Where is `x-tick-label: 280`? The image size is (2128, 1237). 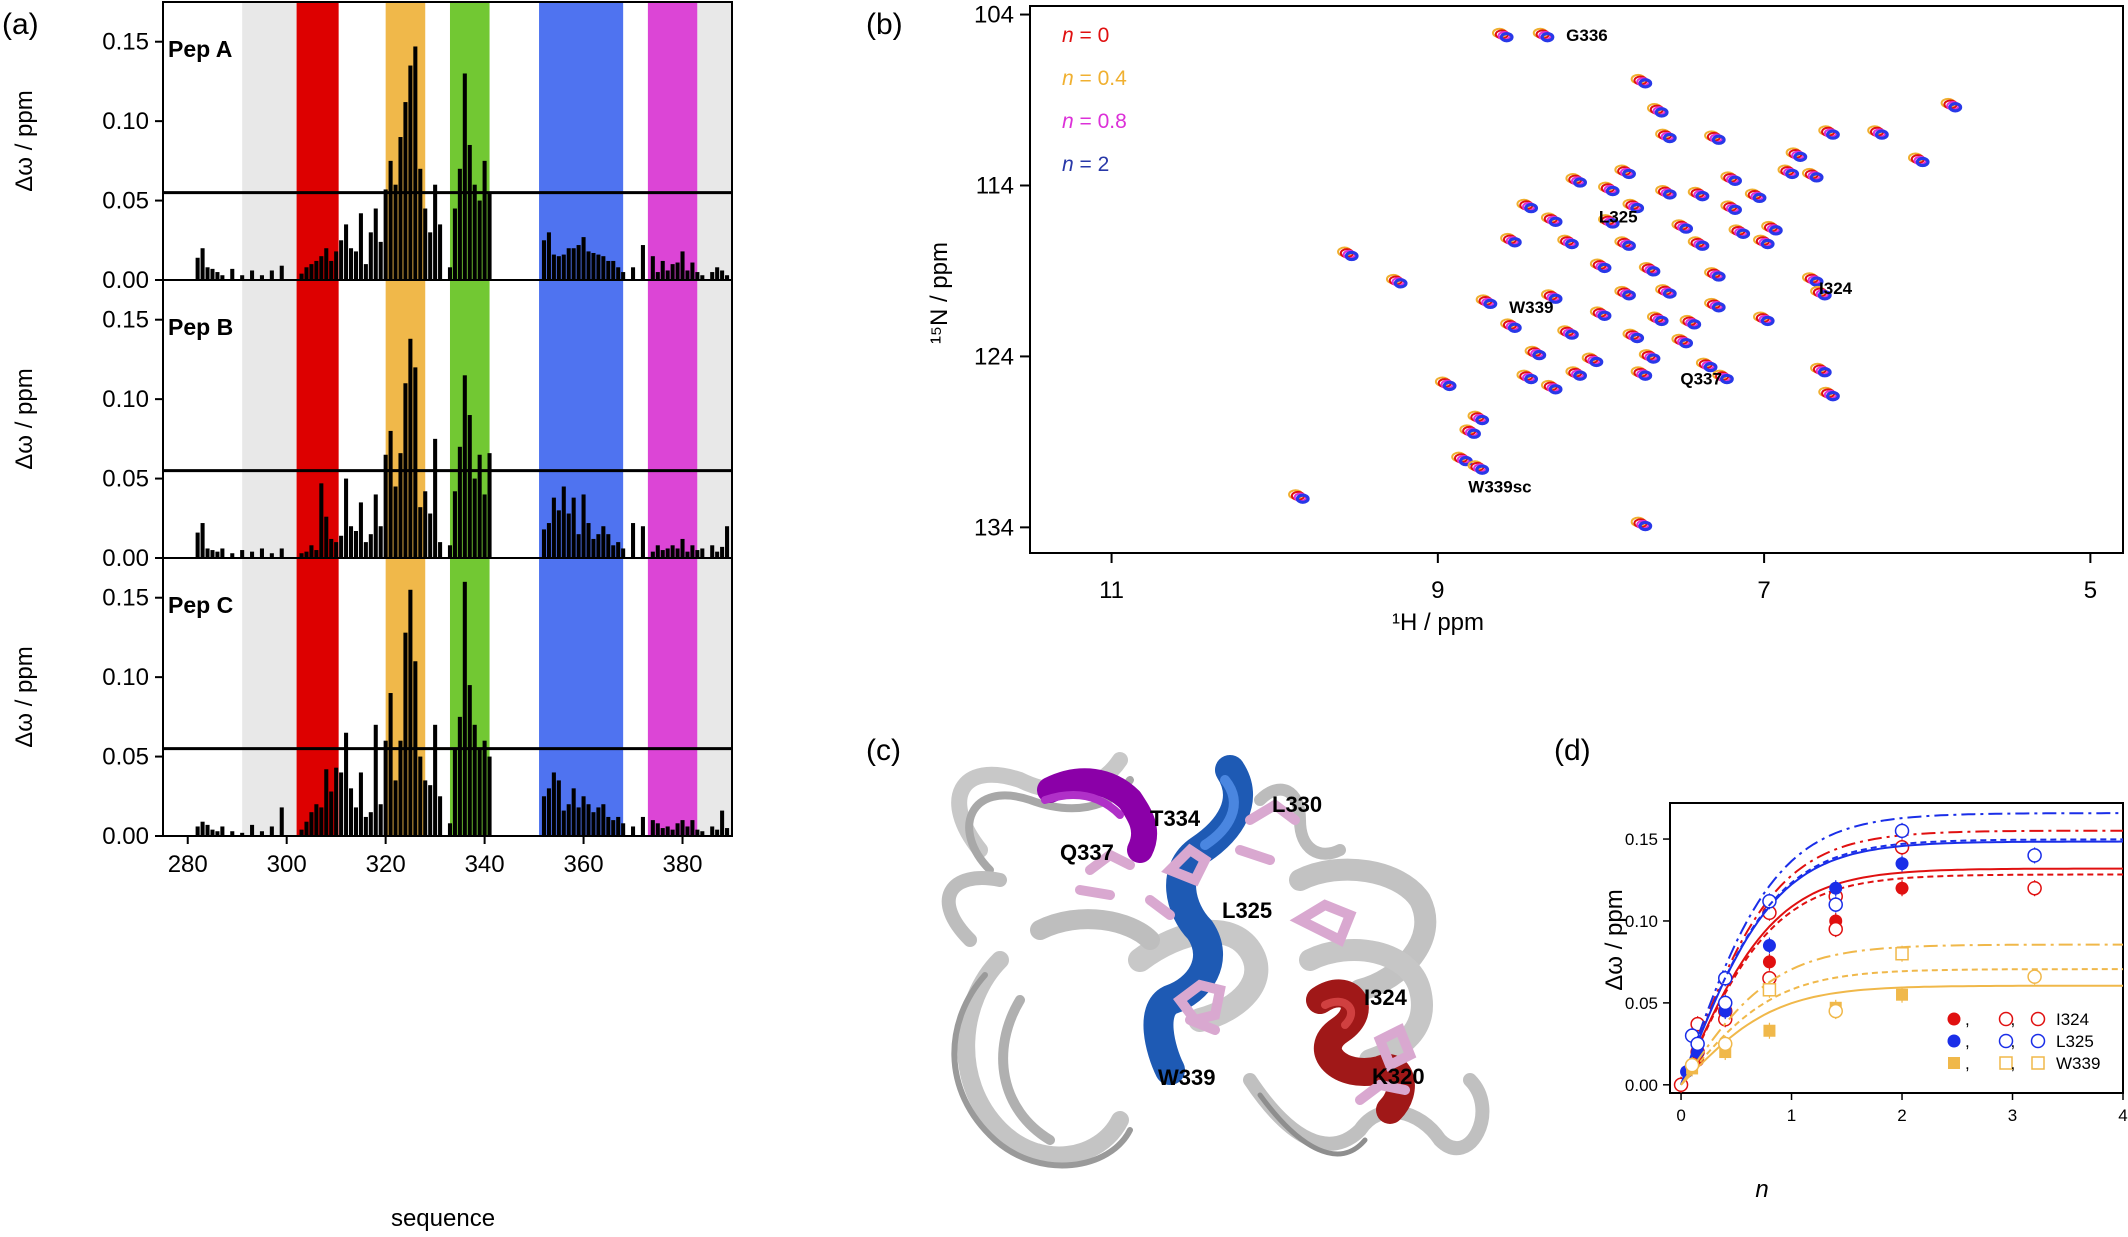
x-tick-label: 280 is located at coordinates (188, 864).